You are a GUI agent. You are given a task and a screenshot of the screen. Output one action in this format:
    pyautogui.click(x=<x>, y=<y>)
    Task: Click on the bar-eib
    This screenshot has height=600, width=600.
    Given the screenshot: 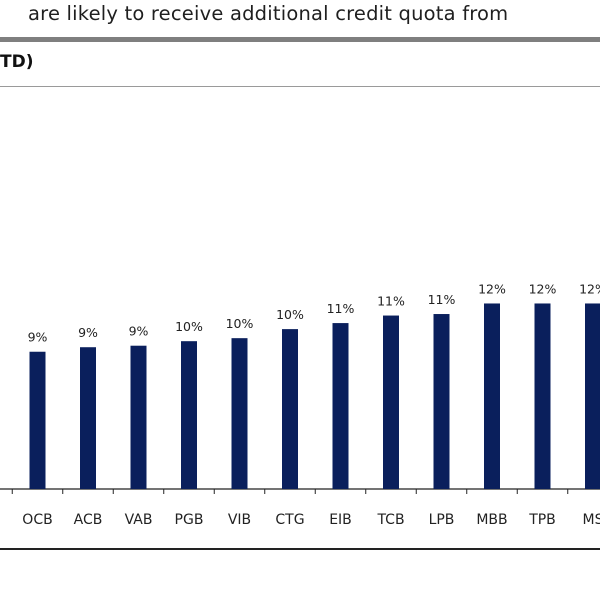 What is the action you would take?
    pyautogui.click(x=340, y=406)
    